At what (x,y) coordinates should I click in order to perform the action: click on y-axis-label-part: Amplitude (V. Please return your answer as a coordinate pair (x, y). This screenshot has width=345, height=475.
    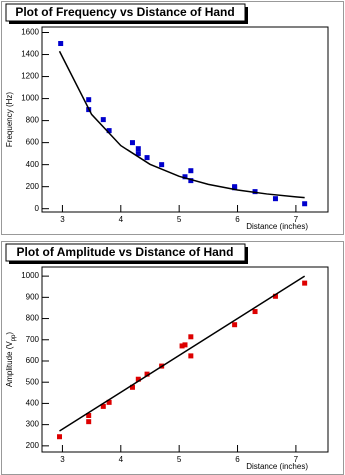
    Looking at the image, I should click on (9, 364).